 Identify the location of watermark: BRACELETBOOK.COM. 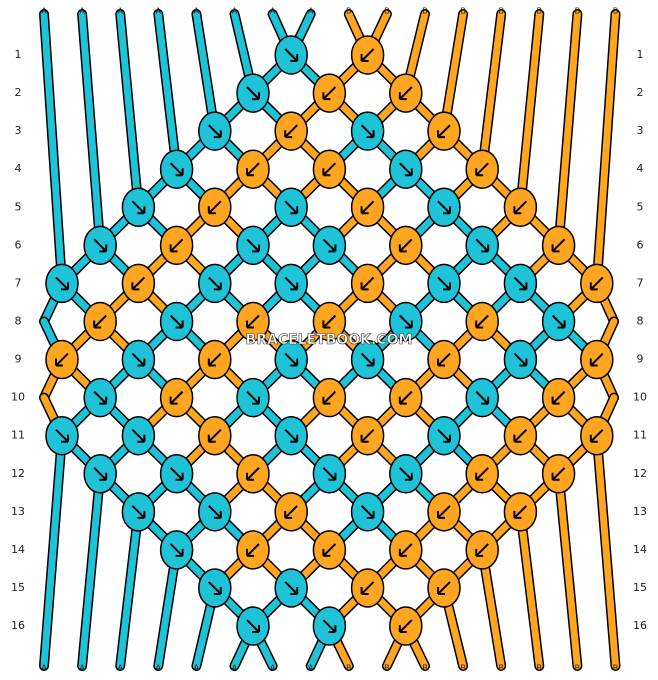
(329, 340).